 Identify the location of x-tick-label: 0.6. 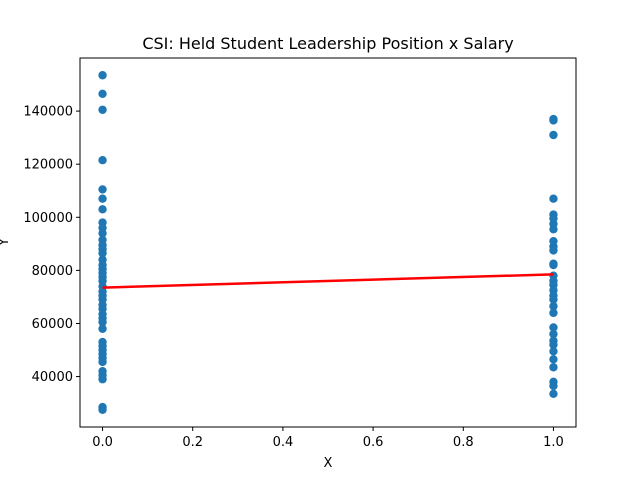
(373, 442).